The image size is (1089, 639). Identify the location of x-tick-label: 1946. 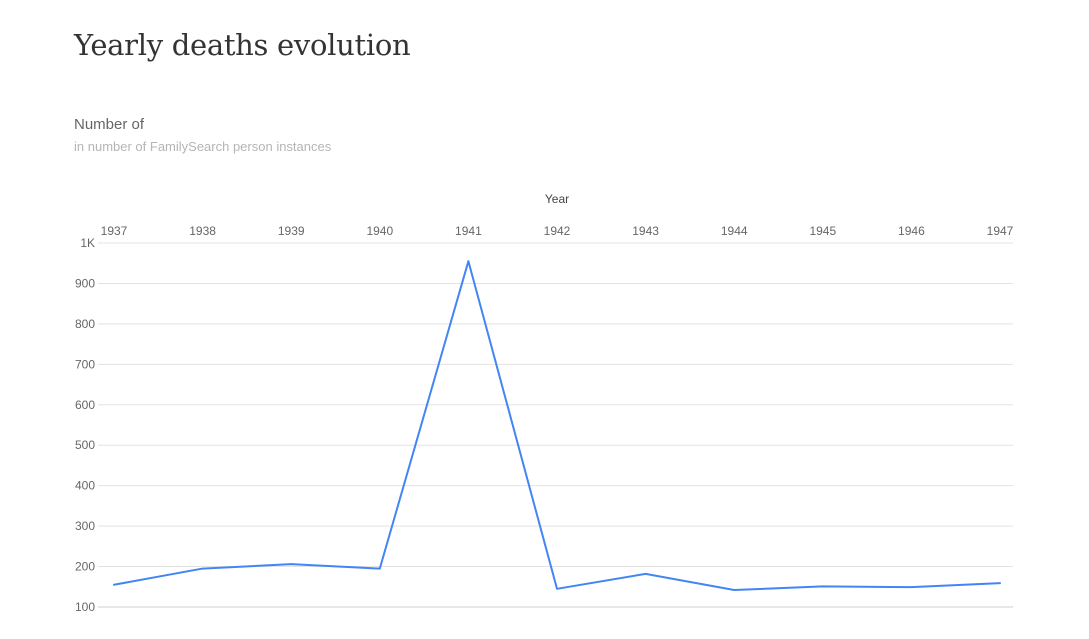
(911, 231).